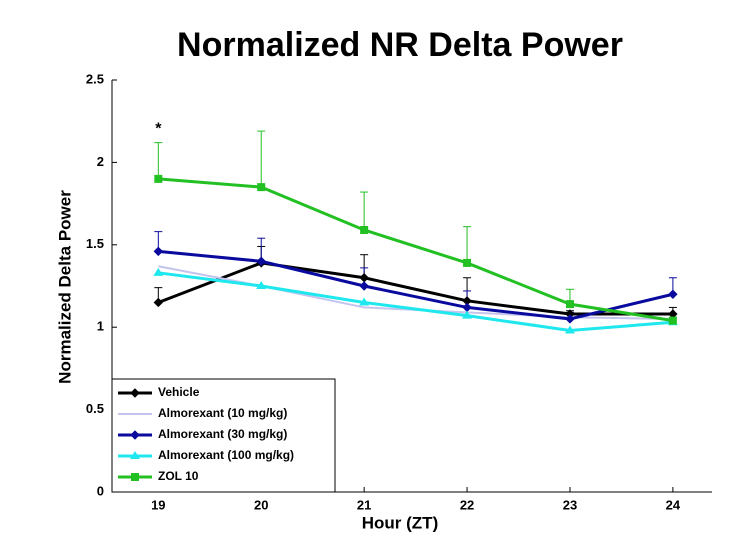  Describe the element at coordinates (95, 408) in the screenshot. I see `y-tick-label: 0.5` at that location.